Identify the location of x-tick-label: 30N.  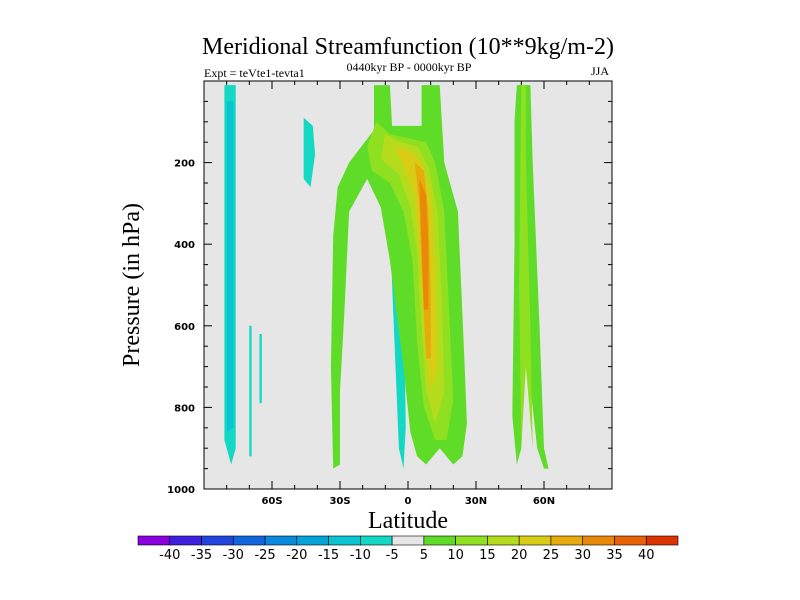
(476, 501).